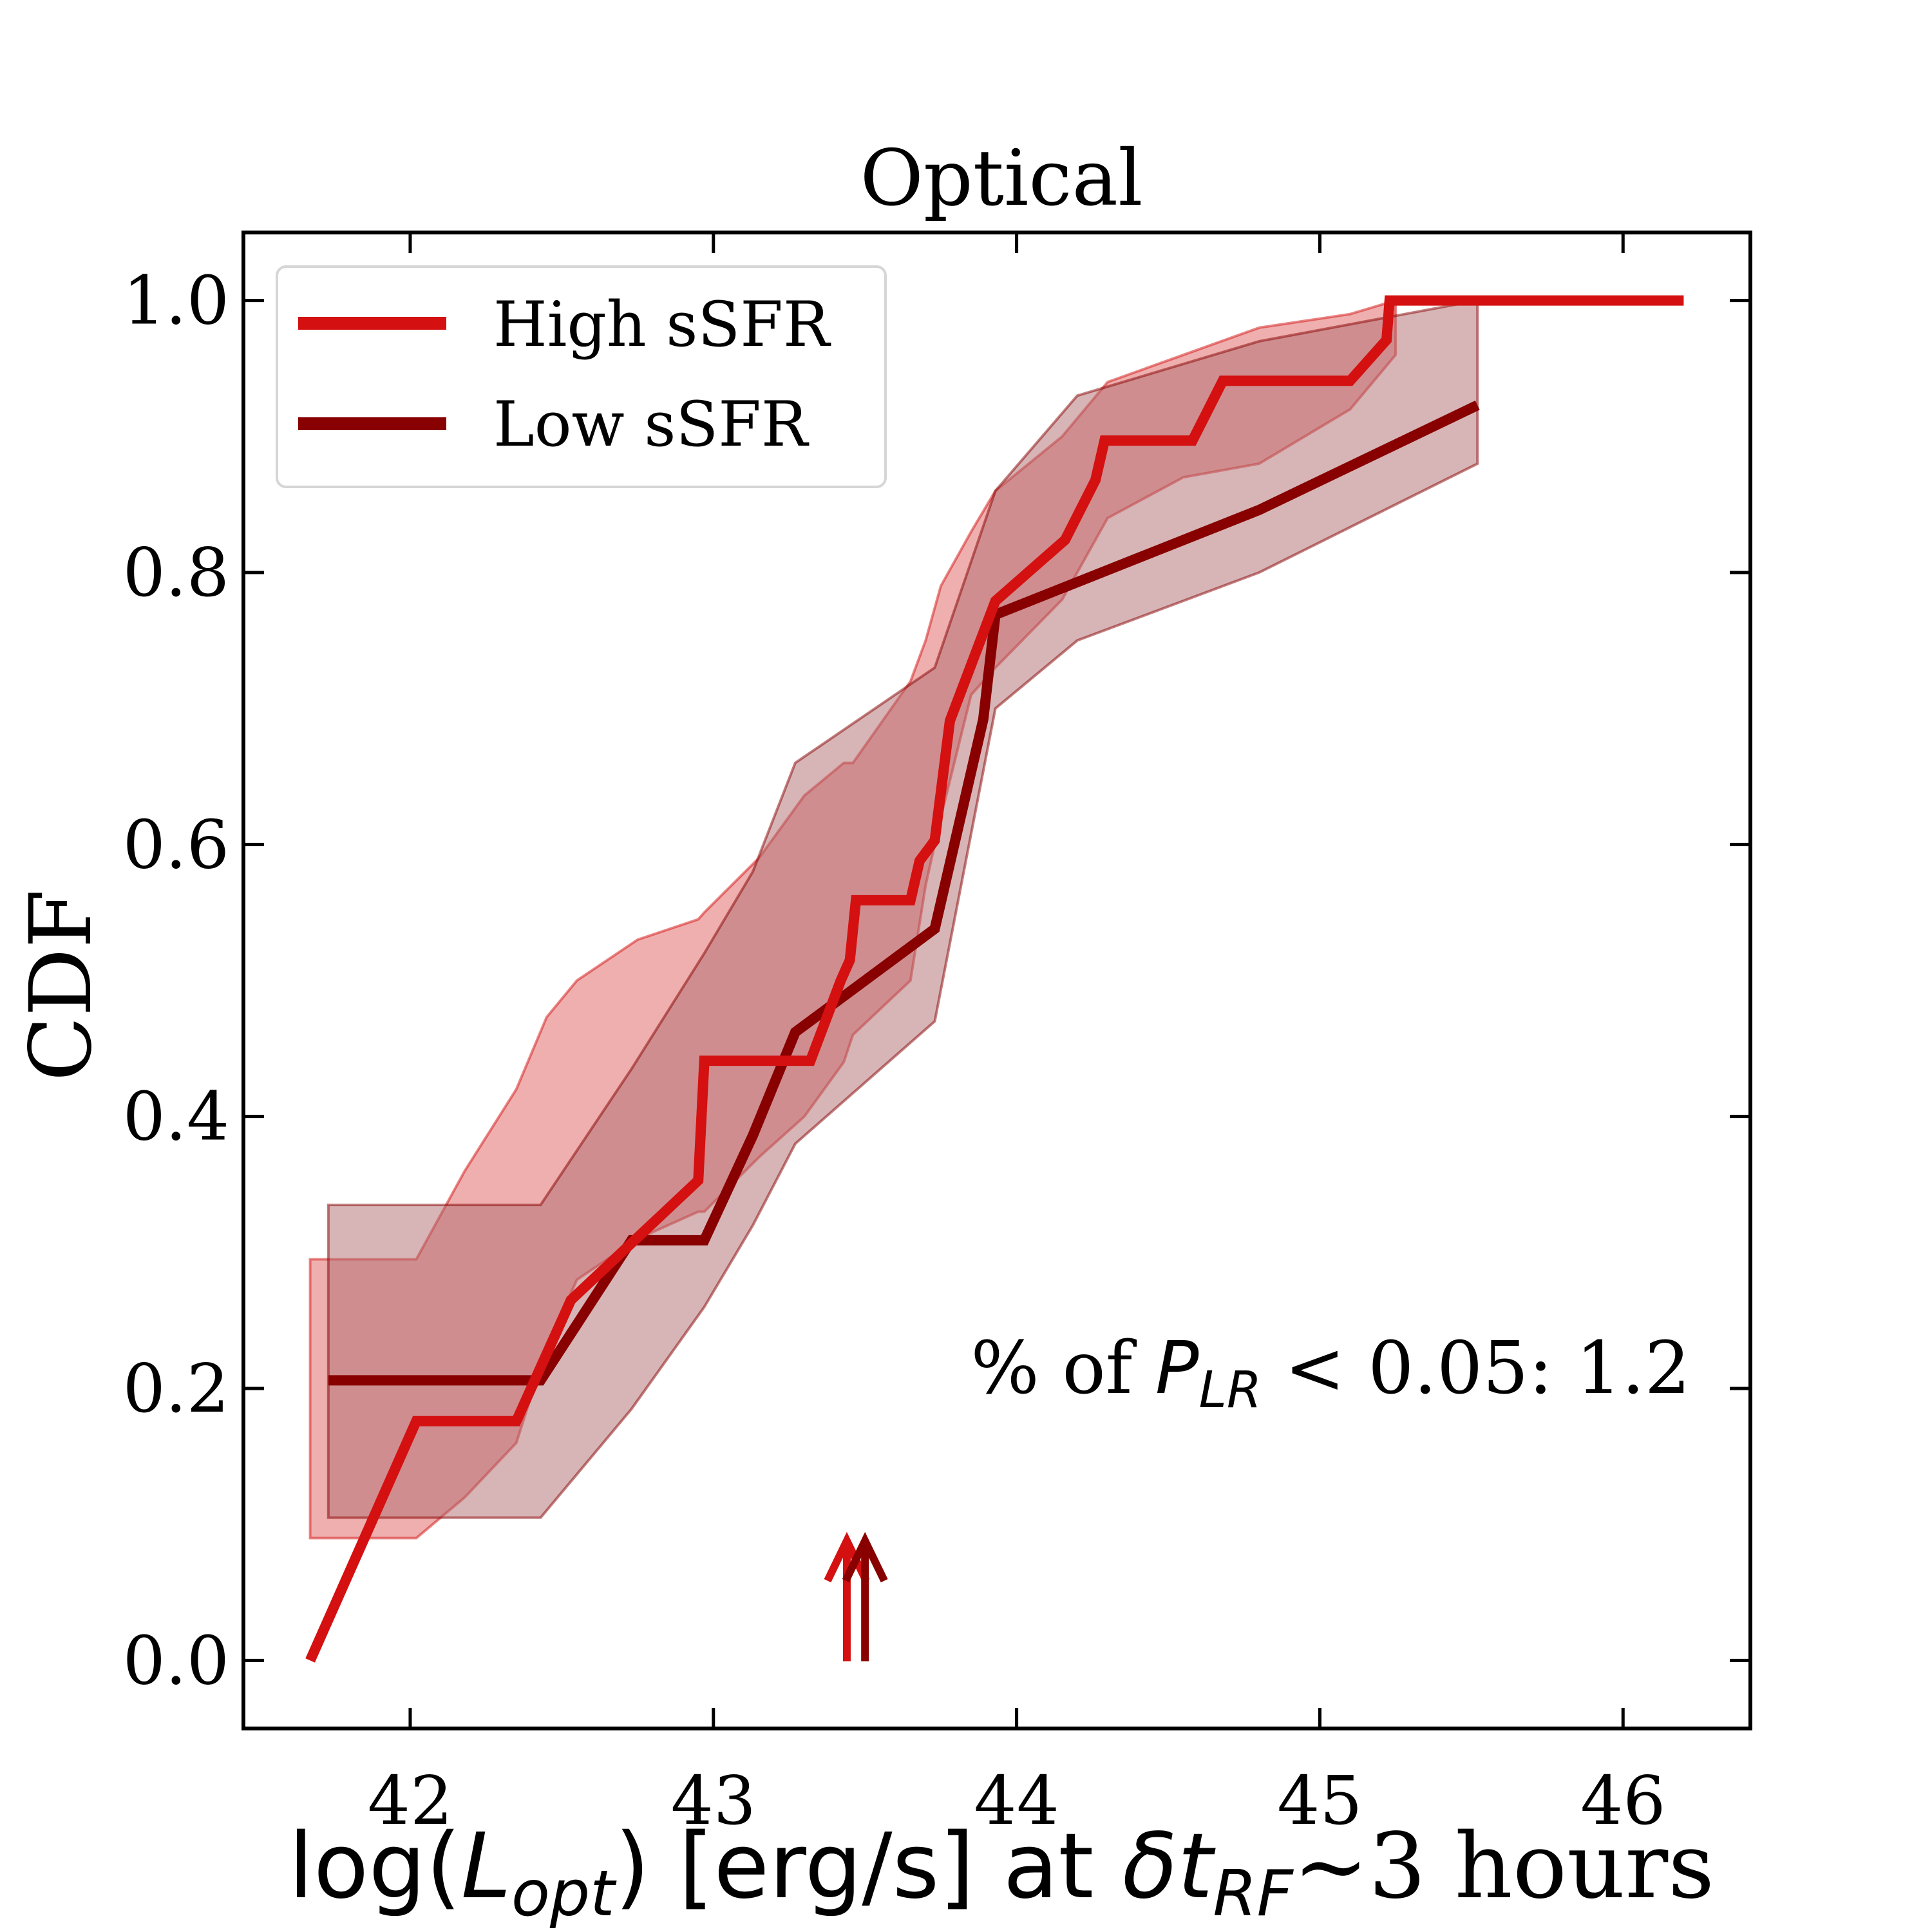  I want to click on y-tick-label: 0.0, so click(176, 1661).